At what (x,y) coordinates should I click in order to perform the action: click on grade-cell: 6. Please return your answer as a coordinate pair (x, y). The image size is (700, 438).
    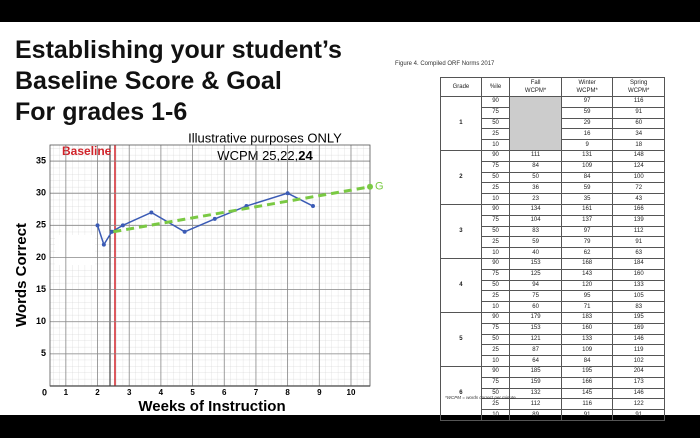
    Looking at the image, I should click on (461, 393).